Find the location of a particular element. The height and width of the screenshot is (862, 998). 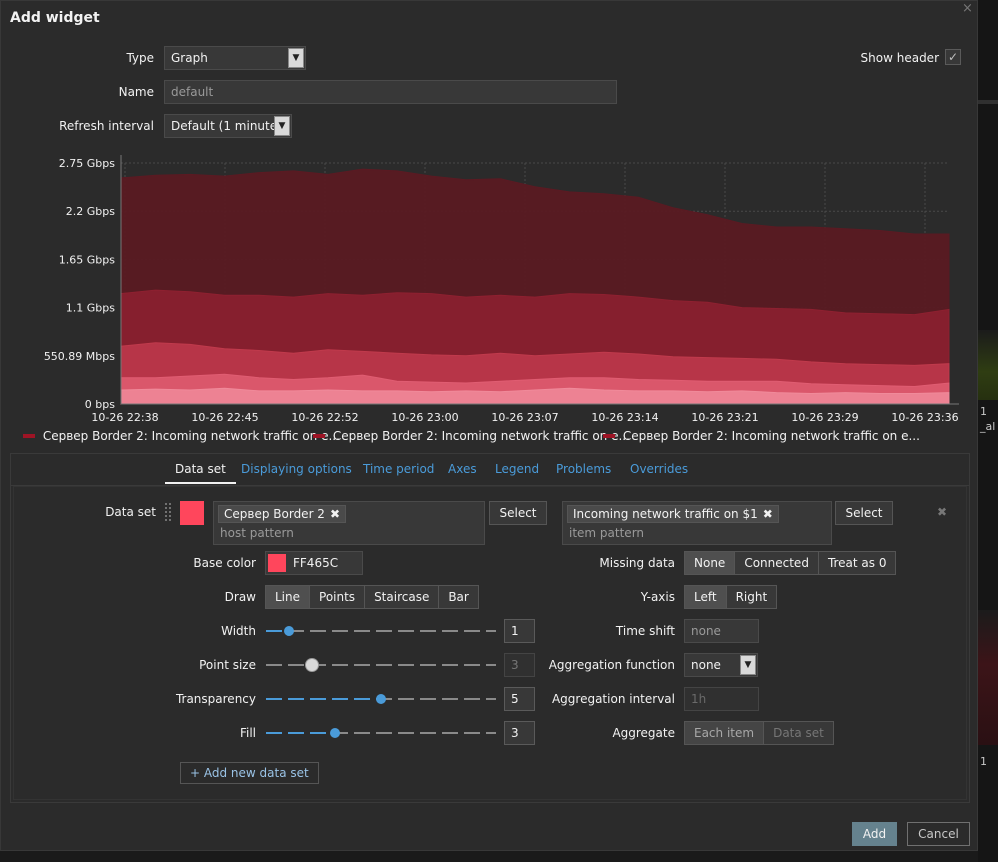

tab-overrides: Overrides is located at coordinates (659, 469).